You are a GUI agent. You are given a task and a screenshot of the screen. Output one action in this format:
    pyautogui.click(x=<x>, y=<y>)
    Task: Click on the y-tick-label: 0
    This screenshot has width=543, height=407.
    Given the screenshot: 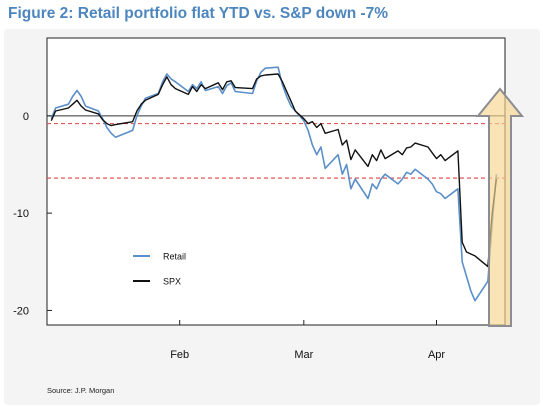 What is the action you would take?
    pyautogui.click(x=26, y=117)
    